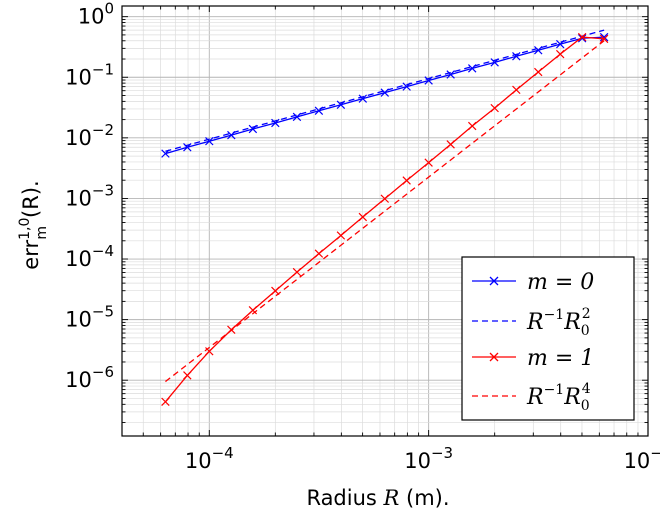 This screenshot has height=520, width=660. I want to click on legend-label-m0: m = 0, so click(560, 282).